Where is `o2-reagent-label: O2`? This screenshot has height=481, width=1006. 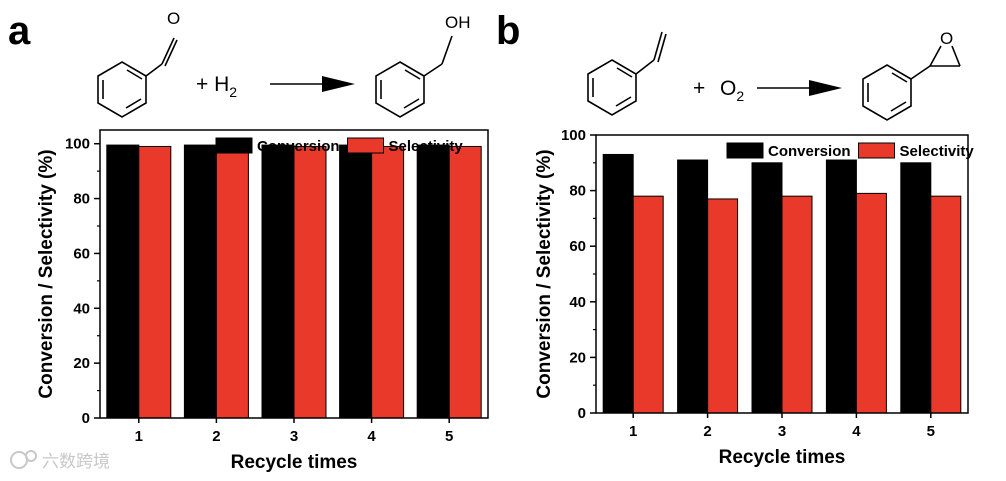 o2-reagent-label: O2 is located at coordinates (732, 90).